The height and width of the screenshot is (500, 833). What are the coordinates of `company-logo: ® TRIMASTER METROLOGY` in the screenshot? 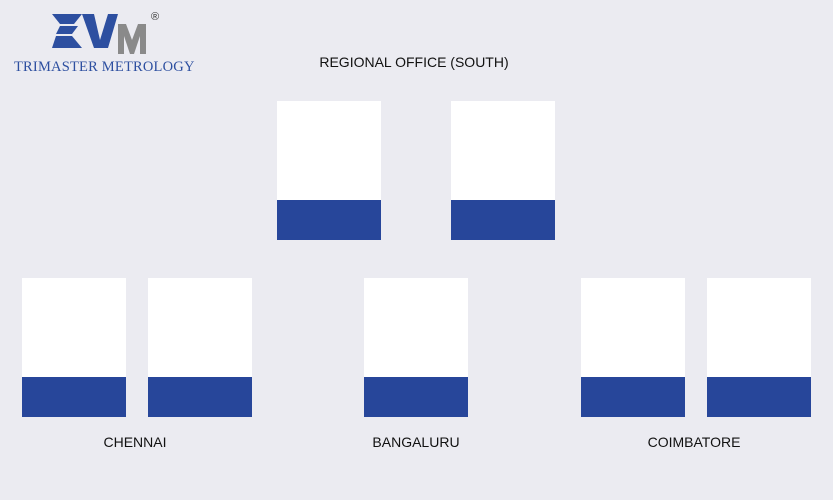 It's located at (104, 45).